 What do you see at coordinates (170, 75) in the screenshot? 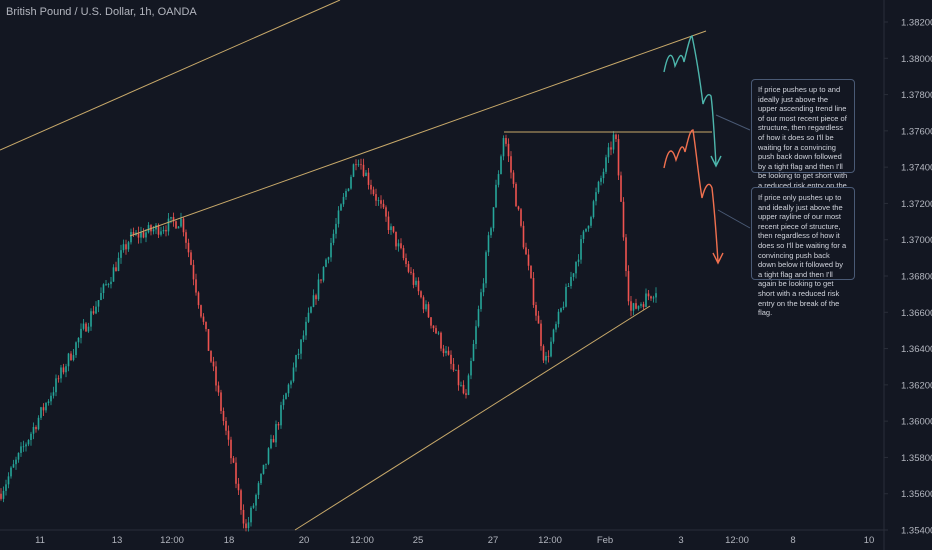
I see `upper-parallel-trendline` at bounding box center [170, 75].